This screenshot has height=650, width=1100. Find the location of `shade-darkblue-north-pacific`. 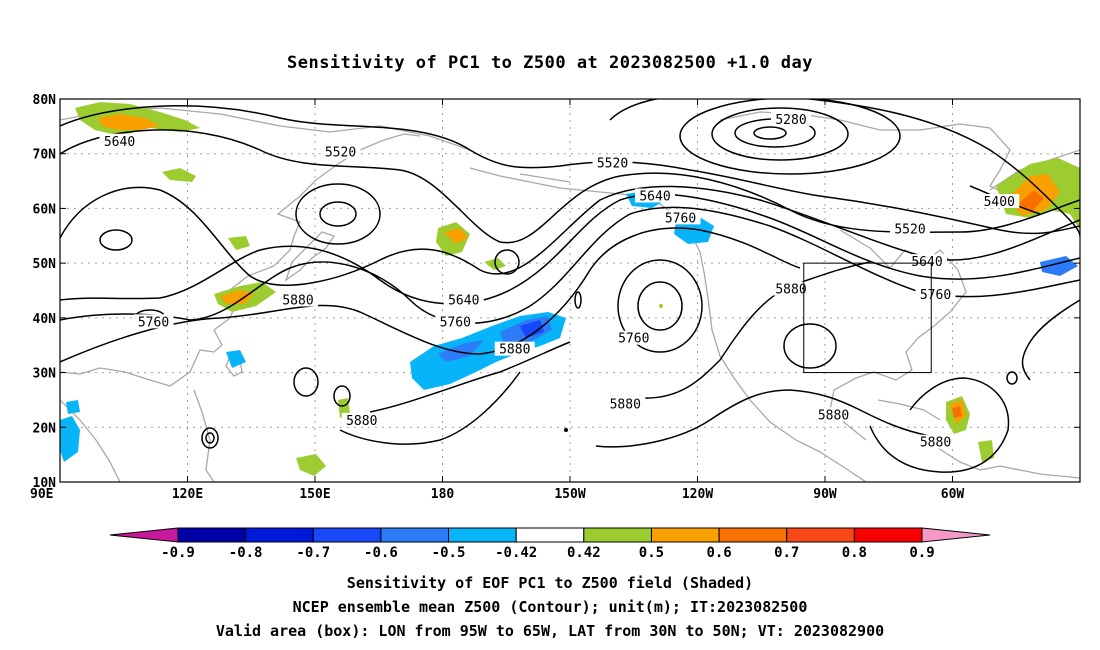

shade-darkblue-north-pacific is located at coordinates (532, 329).